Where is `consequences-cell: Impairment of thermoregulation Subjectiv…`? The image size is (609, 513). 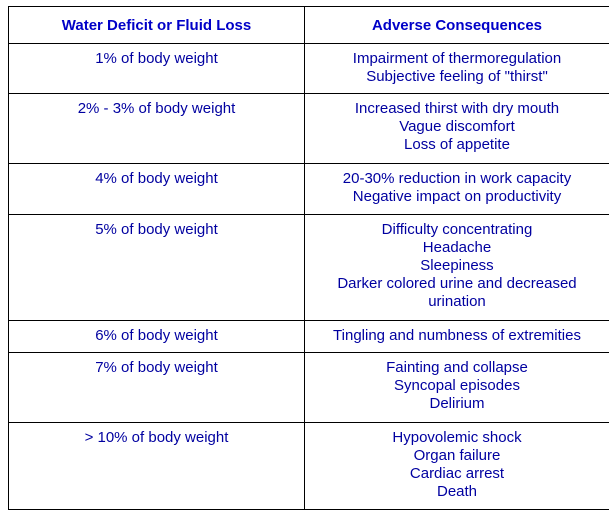
consequences-cell: Impairment of thermoregulation Subjectiv… is located at coordinates (456, 68).